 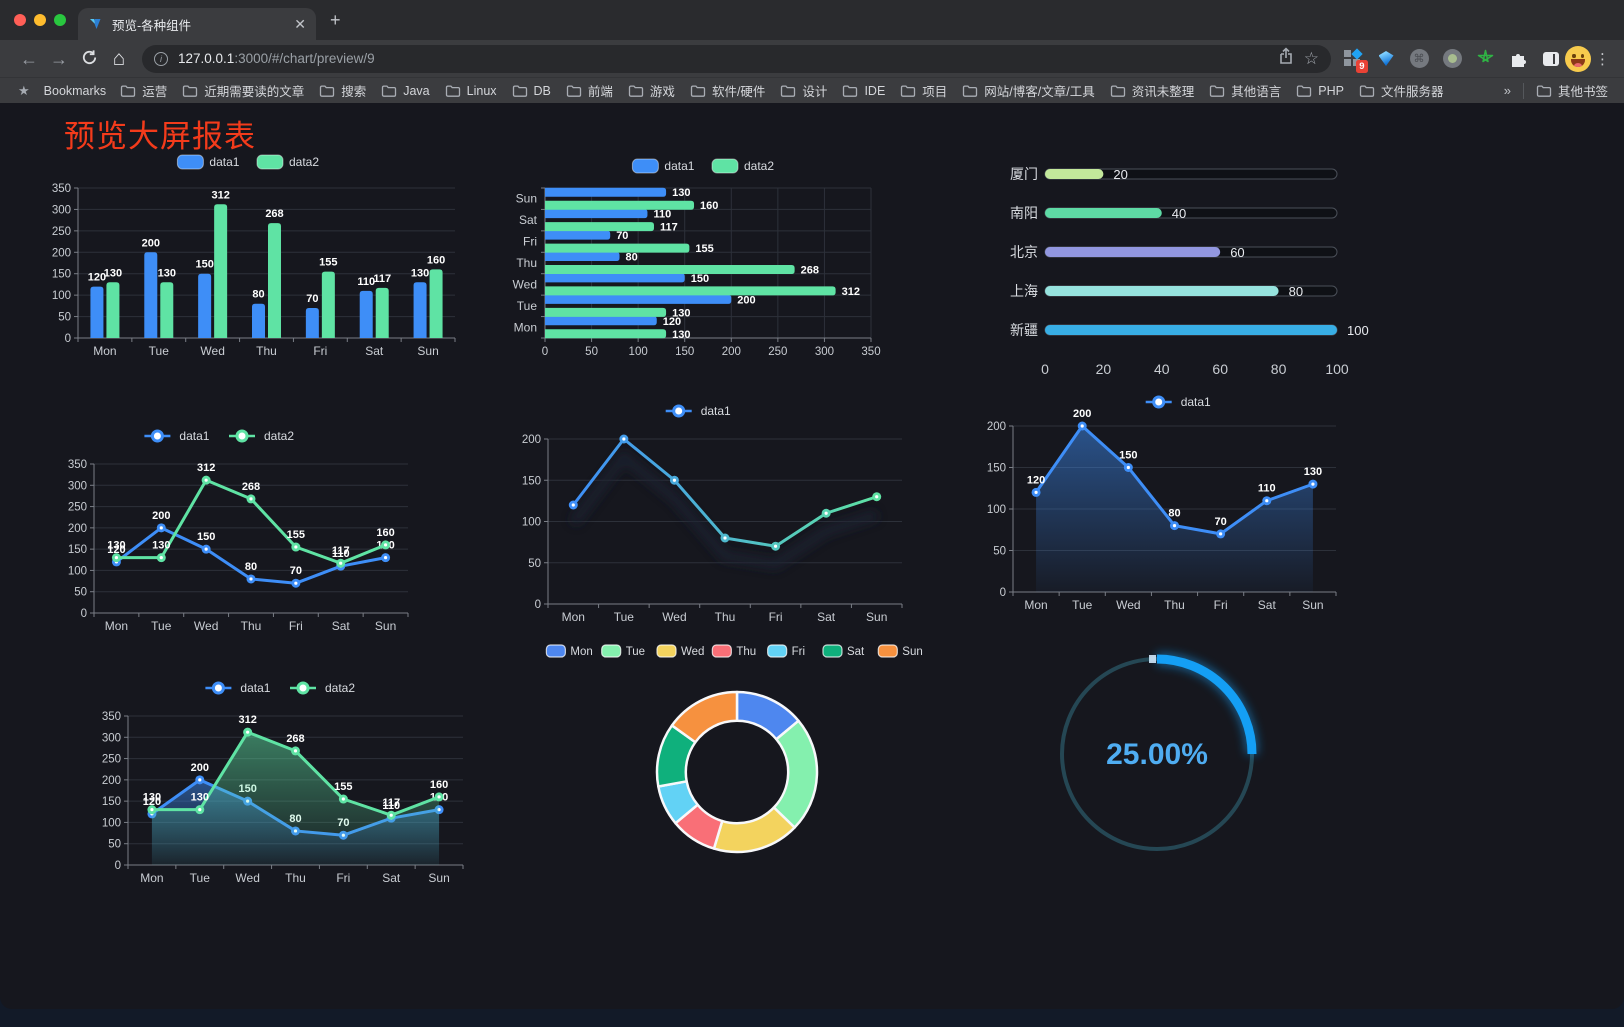 What do you see at coordinates (680, 651) in the screenshot?
I see `legend-item: Wed` at bounding box center [680, 651].